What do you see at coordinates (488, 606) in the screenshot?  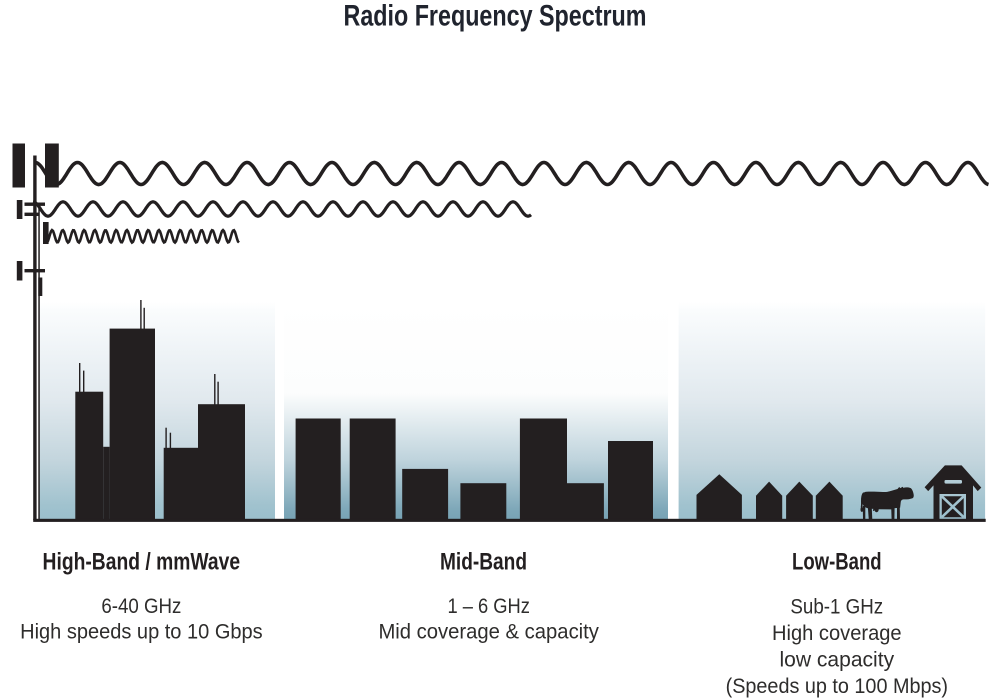 I see `svg-text: 1 – 6 GHz` at bounding box center [488, 606].